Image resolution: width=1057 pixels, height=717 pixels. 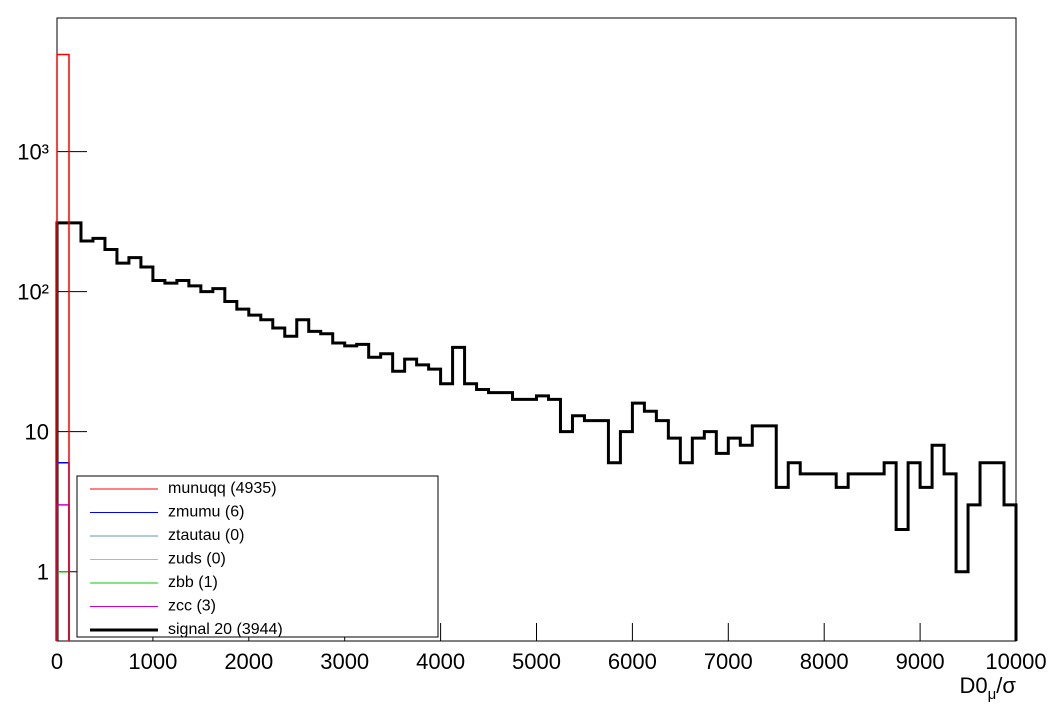 I want to click on legend-label: zbb (1), so click(x=193, y=582).